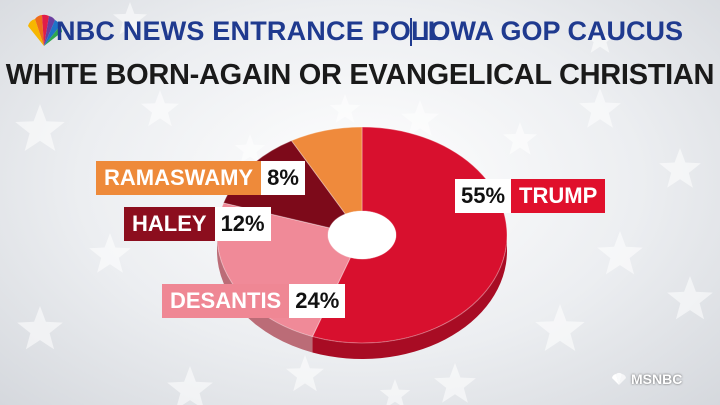  What do you see at coordinates (411, 32) in the screenshot?
I see `header-divider` at bounding box center [411, 32].